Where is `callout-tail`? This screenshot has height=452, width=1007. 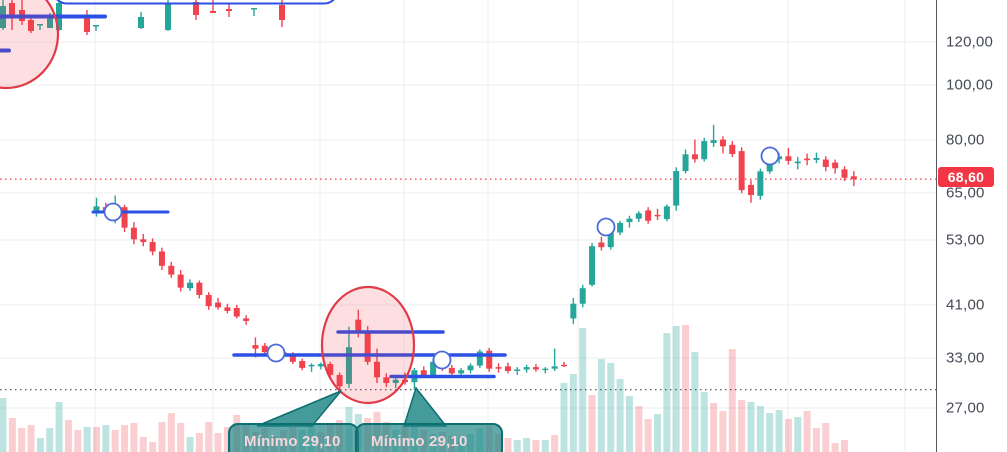 callout-tail is located at coordinates (425, 406).